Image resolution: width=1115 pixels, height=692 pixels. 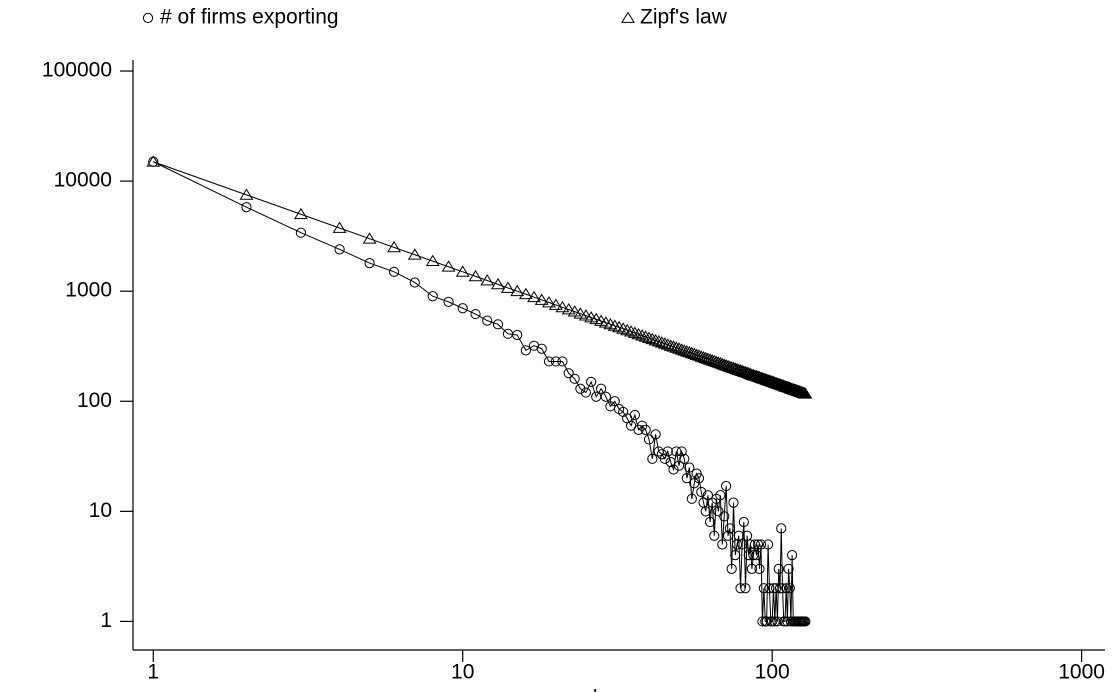 What do you see at coordinates (77, 70) in the screenshot?
I see `y-tick-label: 100000` at bounding box center [77, 70].